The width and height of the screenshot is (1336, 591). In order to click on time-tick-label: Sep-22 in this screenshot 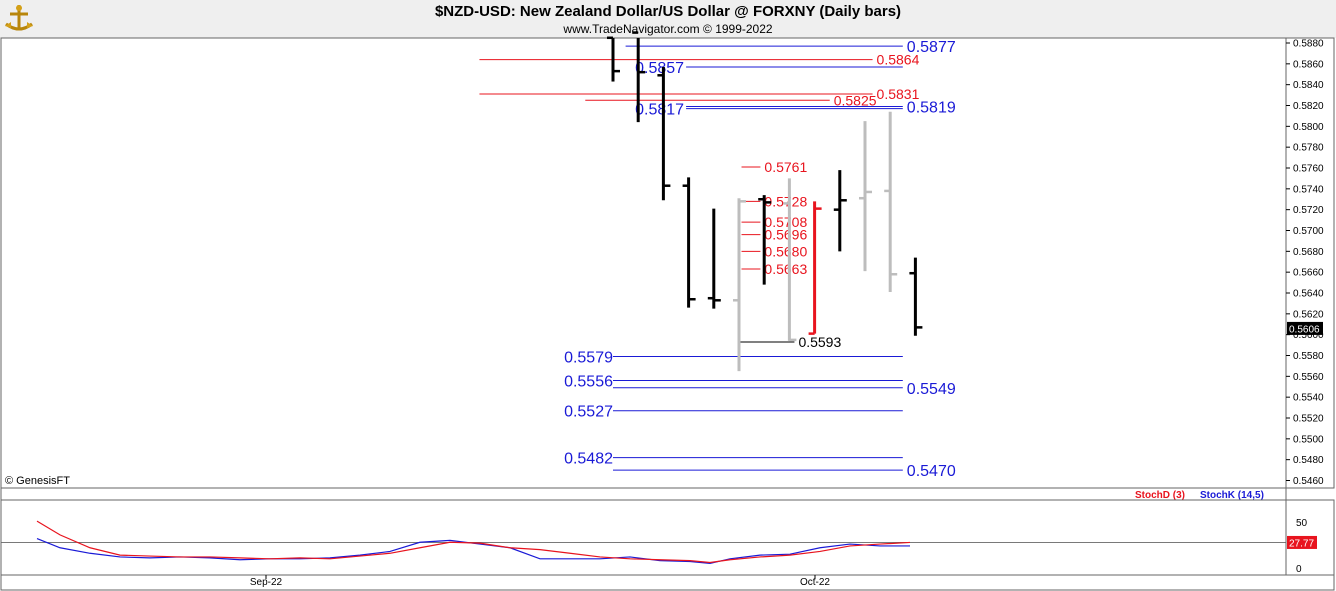, I will do `click(266, 582)`.